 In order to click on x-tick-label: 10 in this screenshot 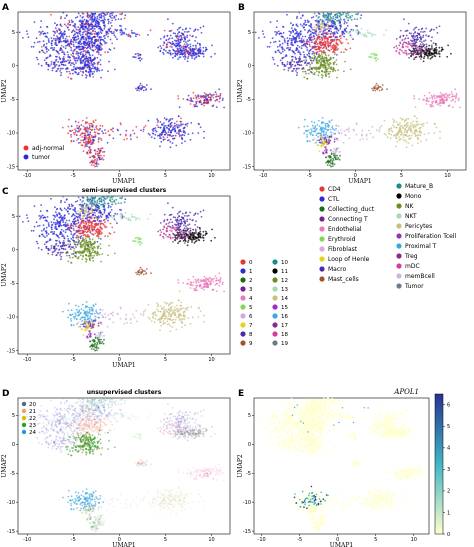, I will do `click(447, 176)`.